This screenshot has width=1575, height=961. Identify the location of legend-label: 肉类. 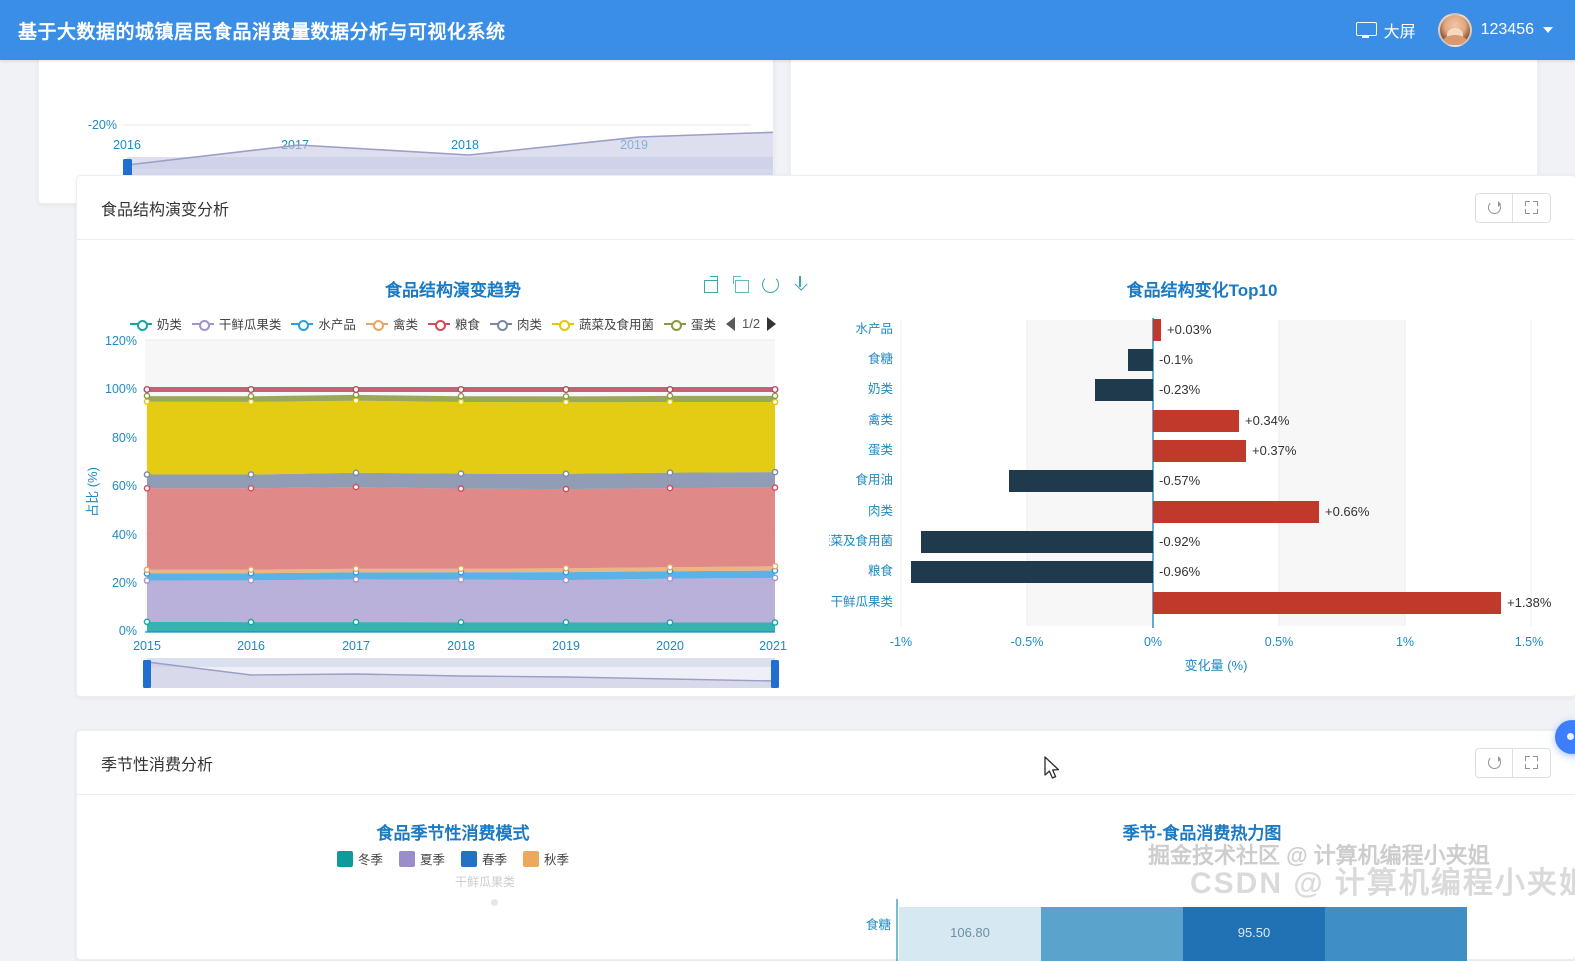
(529, 325).